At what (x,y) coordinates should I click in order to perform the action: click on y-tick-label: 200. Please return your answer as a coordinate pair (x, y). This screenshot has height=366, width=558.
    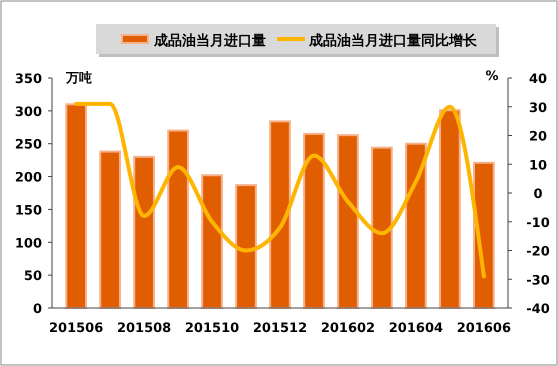
    Looking at the image, I should click on (28, 178).